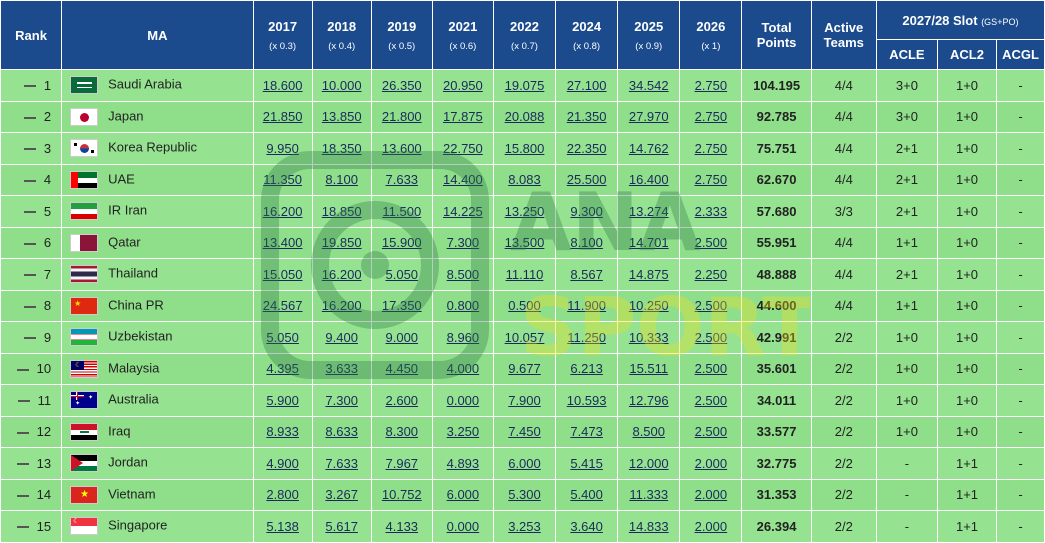  I want to click on points-link: 14.875, so click(648, 274).